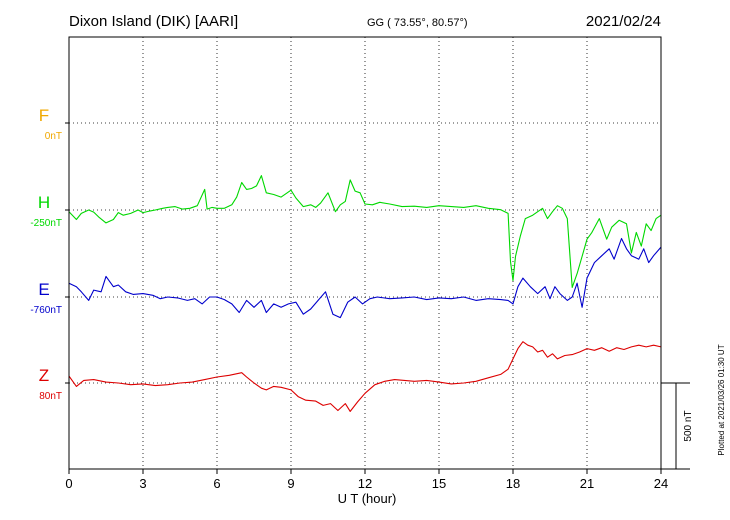  What do you see at coordinates (721, 399) in the screenshot?
I see `plotted-timestamp: Plotted at 2021/03/26 01:30 UT` at bounding box center [721, 399].